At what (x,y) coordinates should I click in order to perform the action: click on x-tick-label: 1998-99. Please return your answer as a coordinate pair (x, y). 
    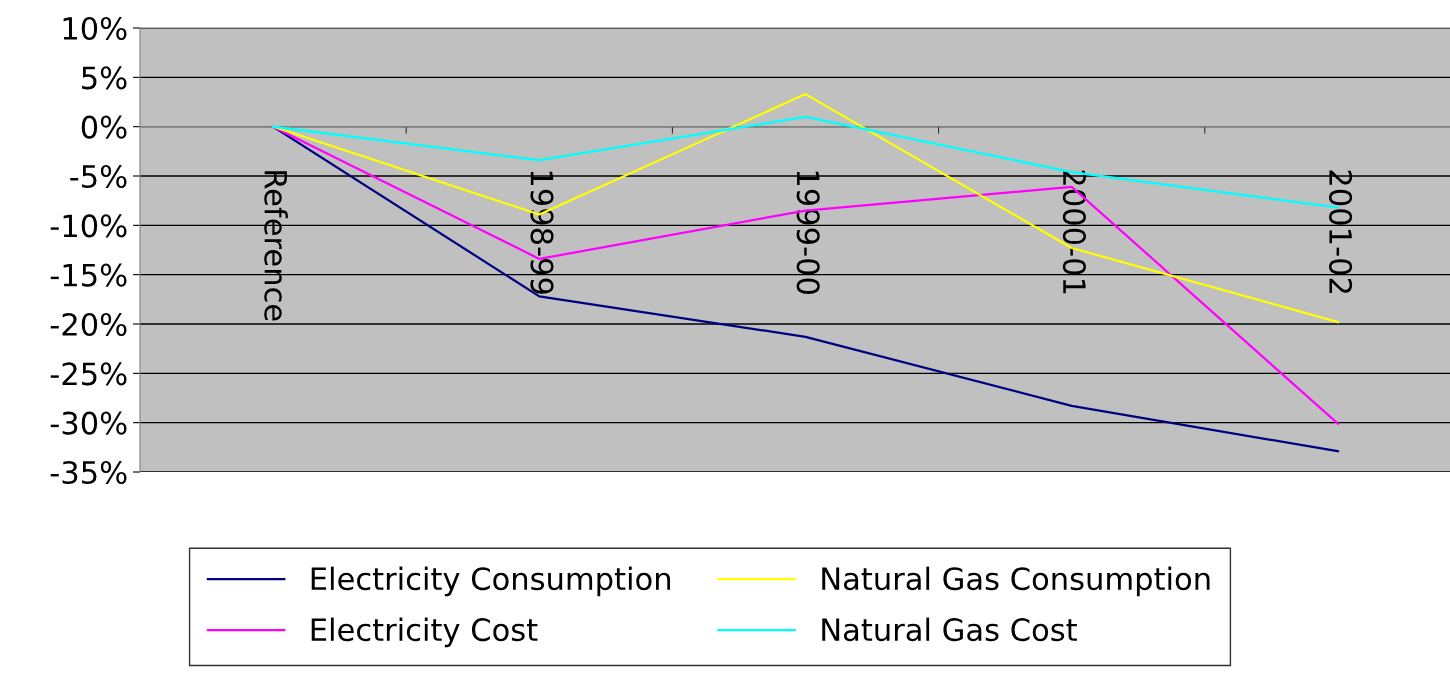
    Looking at the image, I should click on (542, 232).